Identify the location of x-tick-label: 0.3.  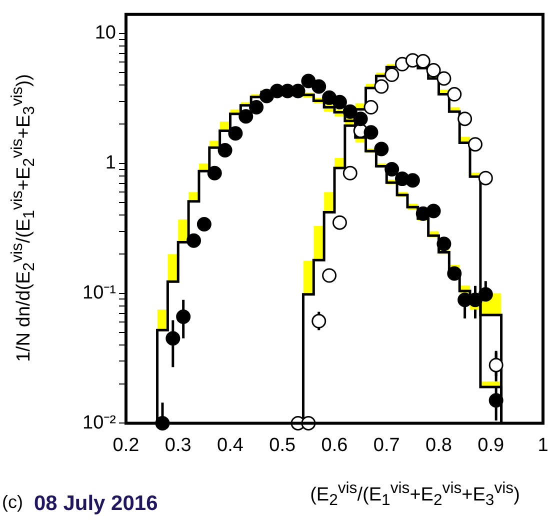
(178, 445).